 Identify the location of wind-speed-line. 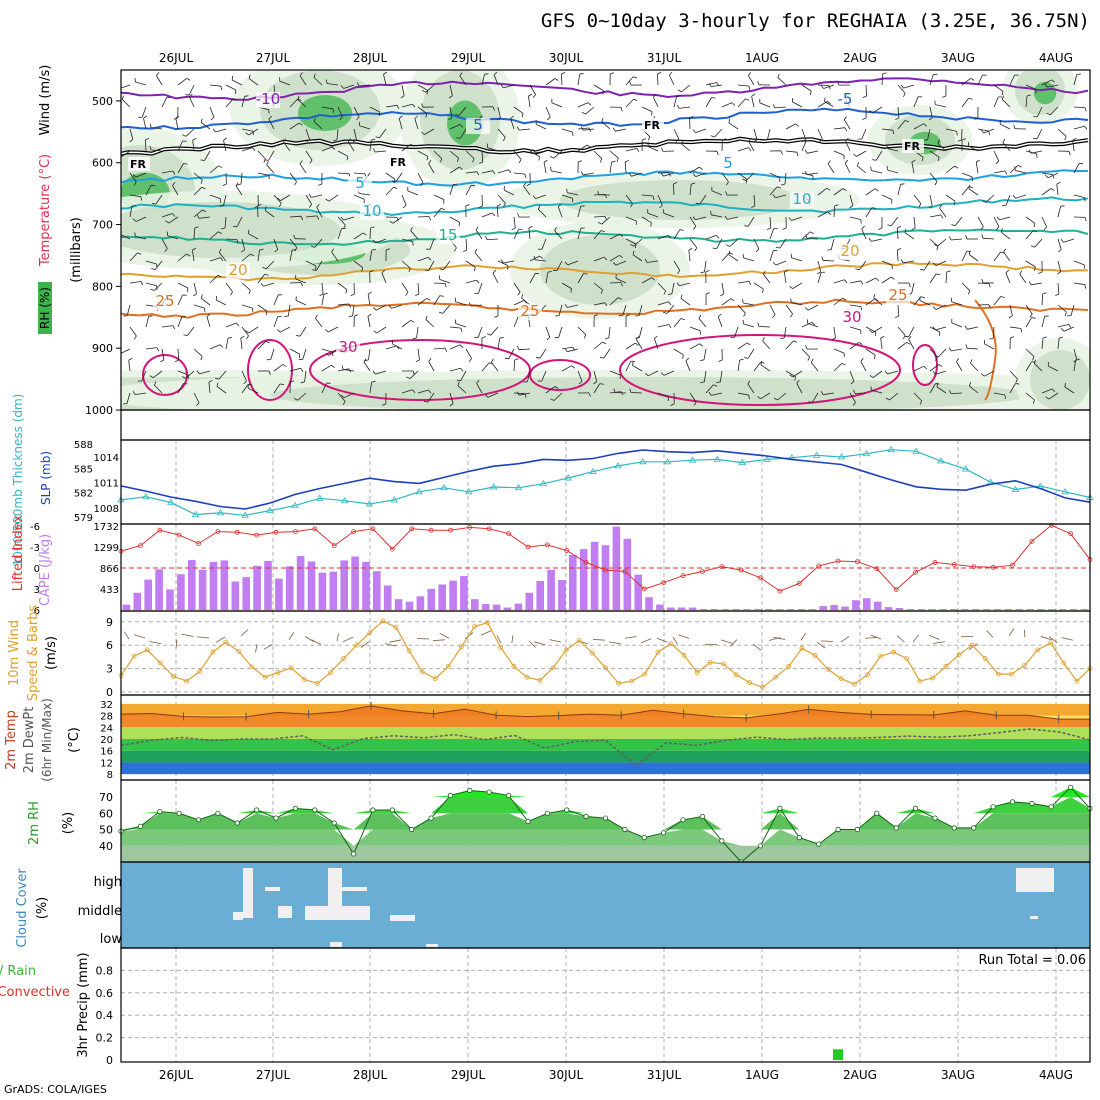
(605, 654).